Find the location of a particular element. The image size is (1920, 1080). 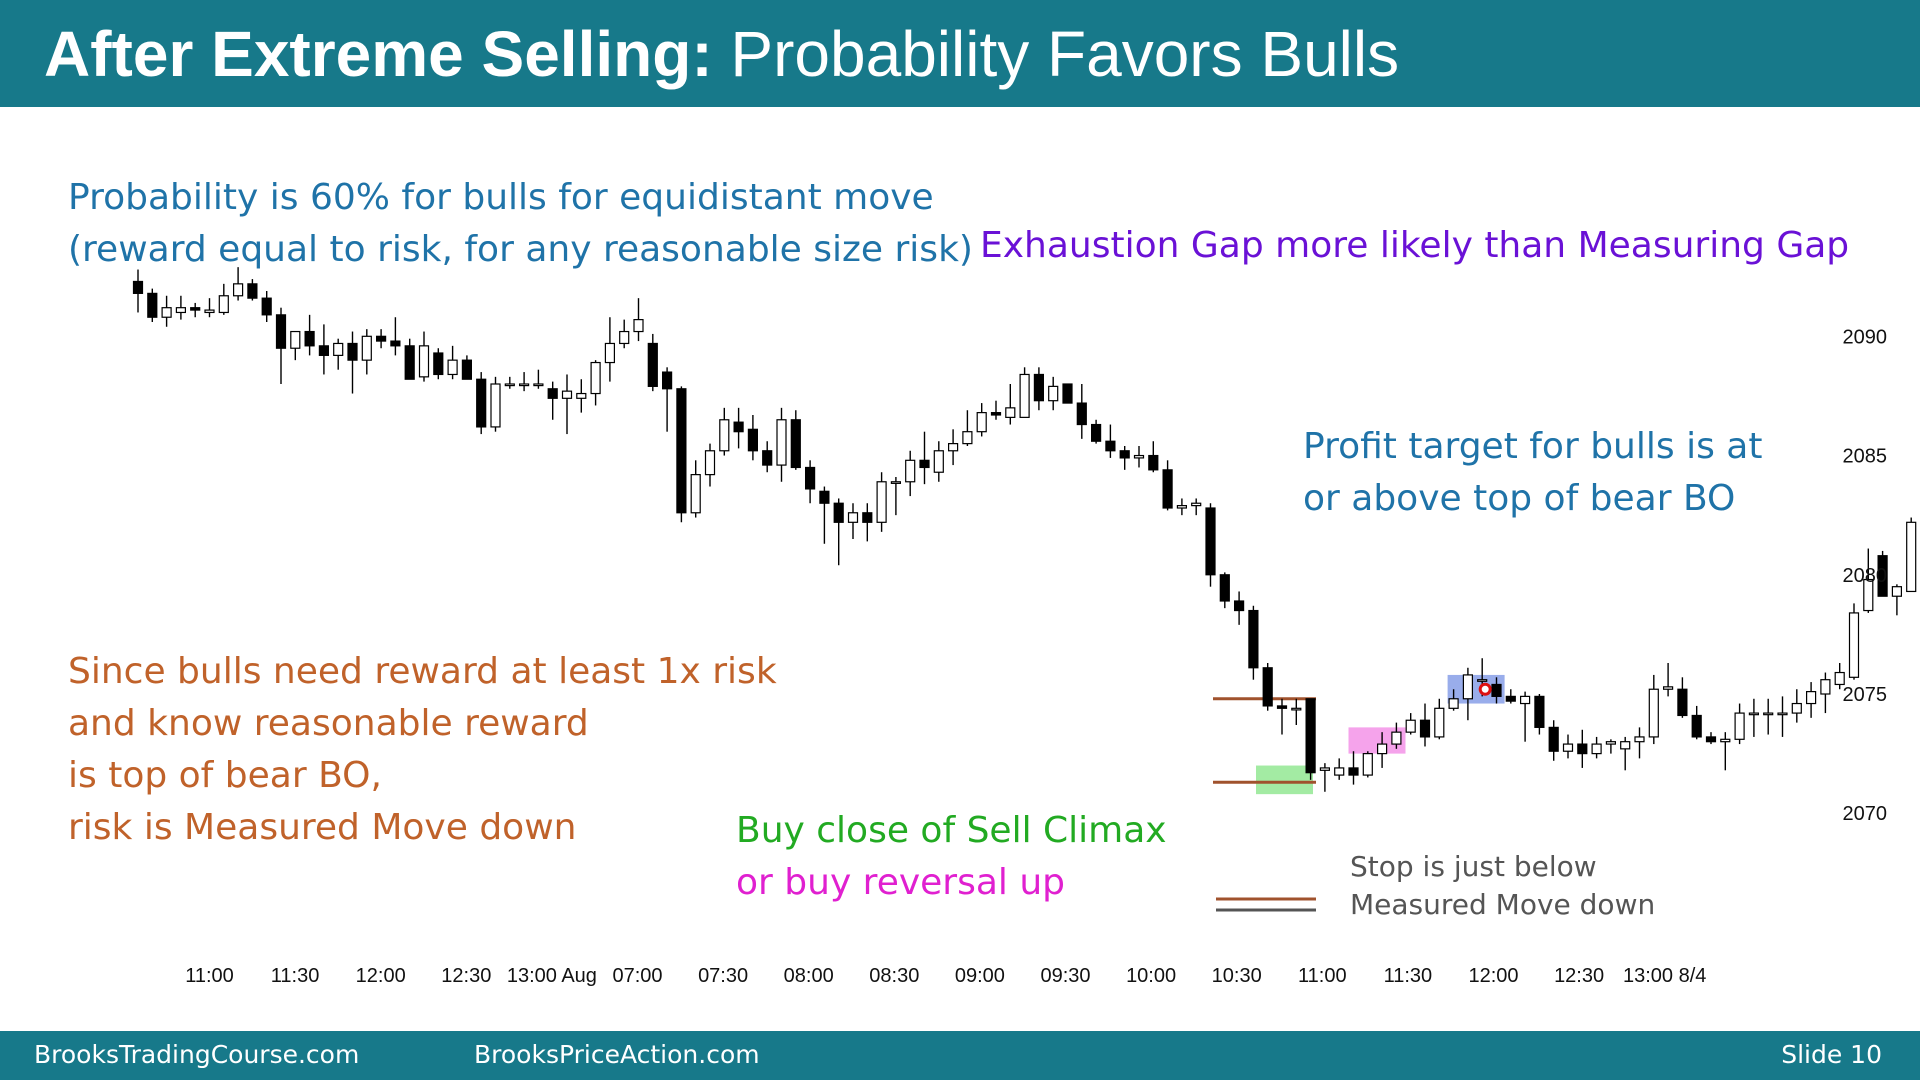

x-tick-label: 13:00 Aug is located at coordinates (552, 976).